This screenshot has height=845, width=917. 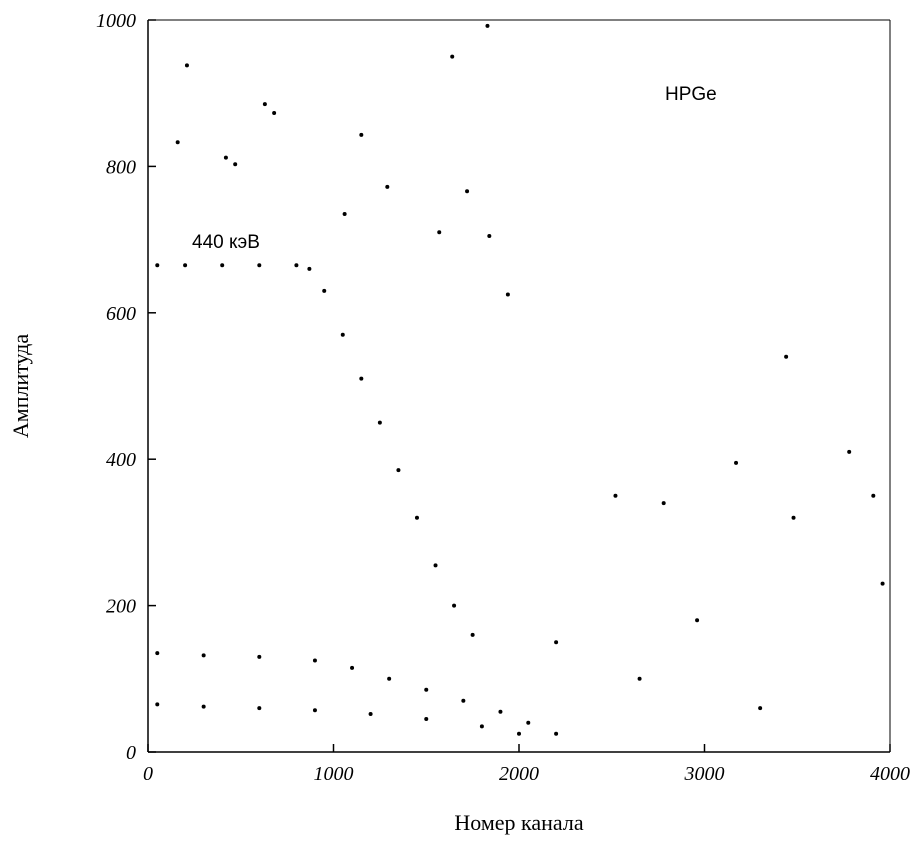 I want to click on annotation-hpge: HPGe, so click(x=691, y=94).